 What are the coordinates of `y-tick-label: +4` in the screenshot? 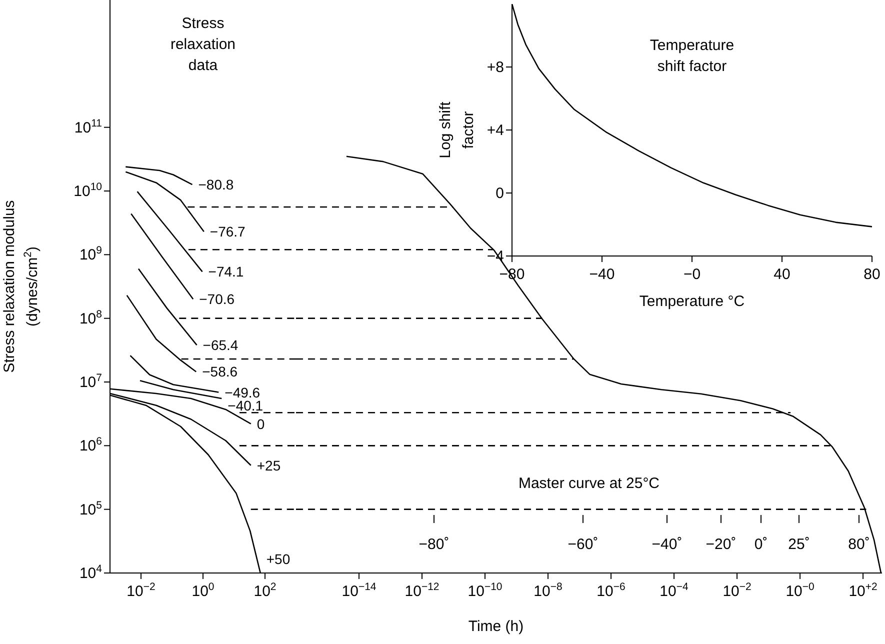 It's located at (495, 130).